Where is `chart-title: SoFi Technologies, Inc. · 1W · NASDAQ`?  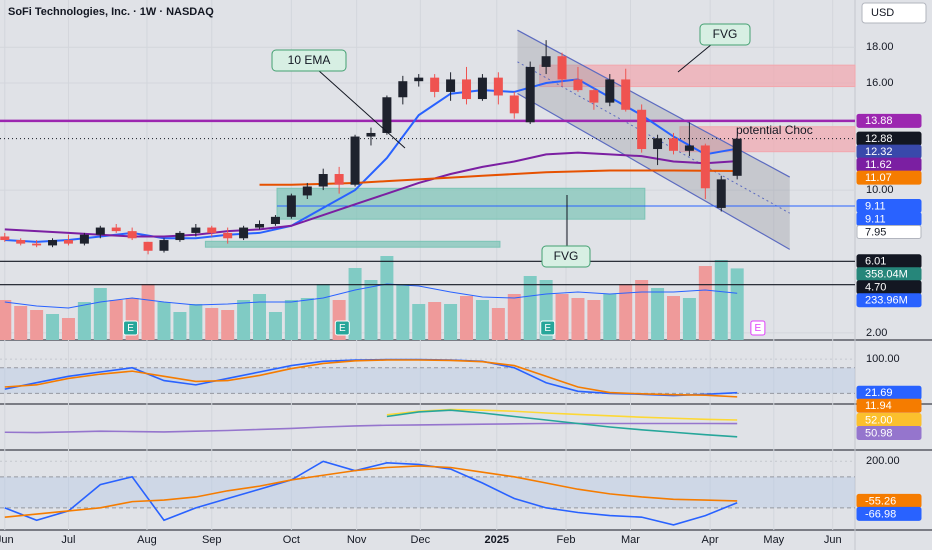
chart-title: SoFi Technologies, Inc. · 1W · NASDAQ is located at coordinates (111, 12).